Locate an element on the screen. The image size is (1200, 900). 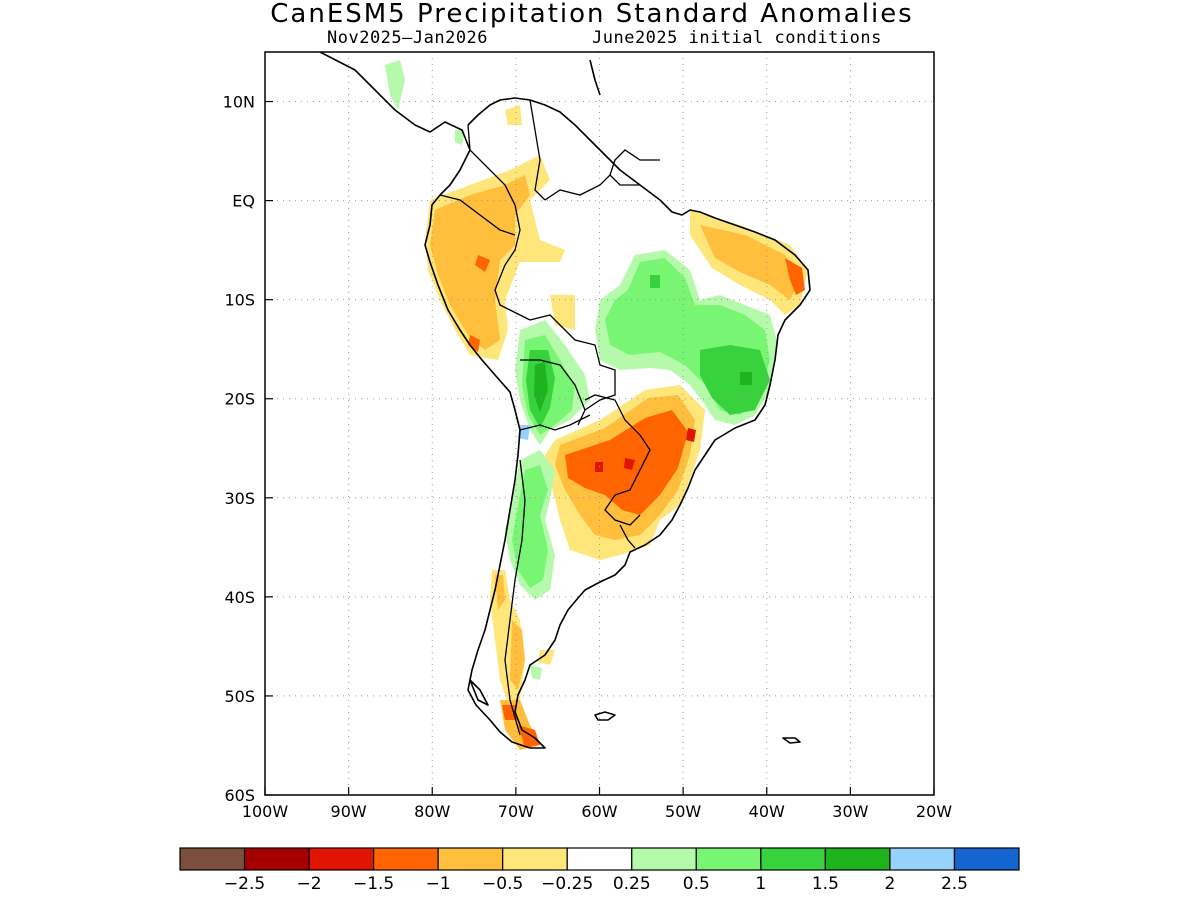
lon-tick-label: 90W is located at coordinates (349, 811).